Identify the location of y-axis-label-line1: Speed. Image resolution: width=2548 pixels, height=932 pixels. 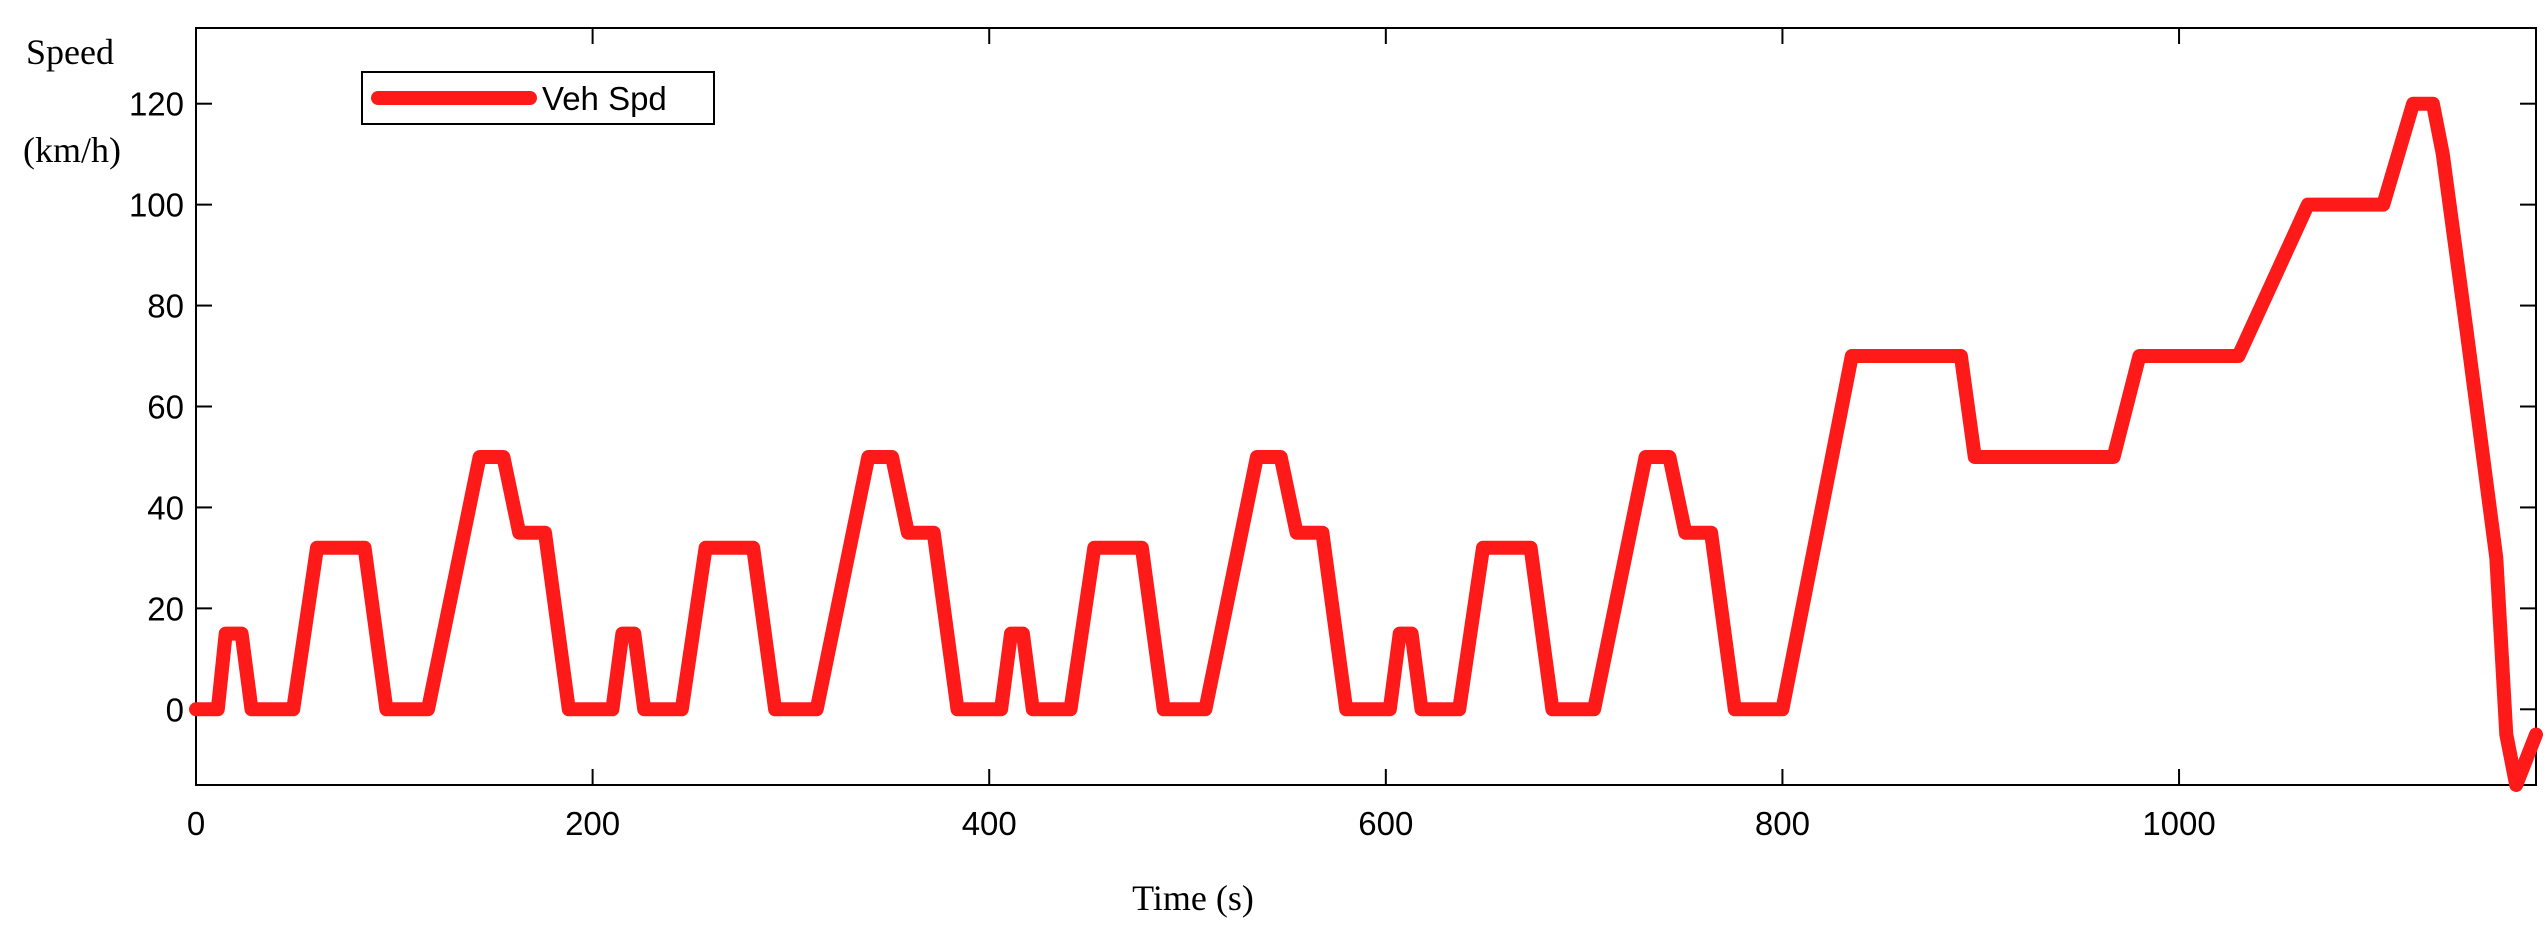
(70, 52).